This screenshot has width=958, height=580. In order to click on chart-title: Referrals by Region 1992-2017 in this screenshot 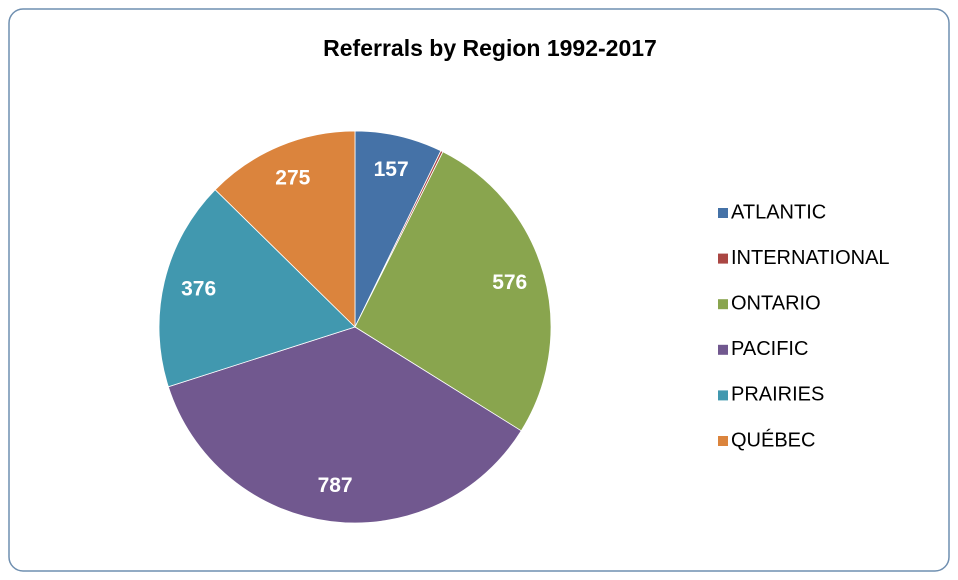, I will do `click(490, 48)`.